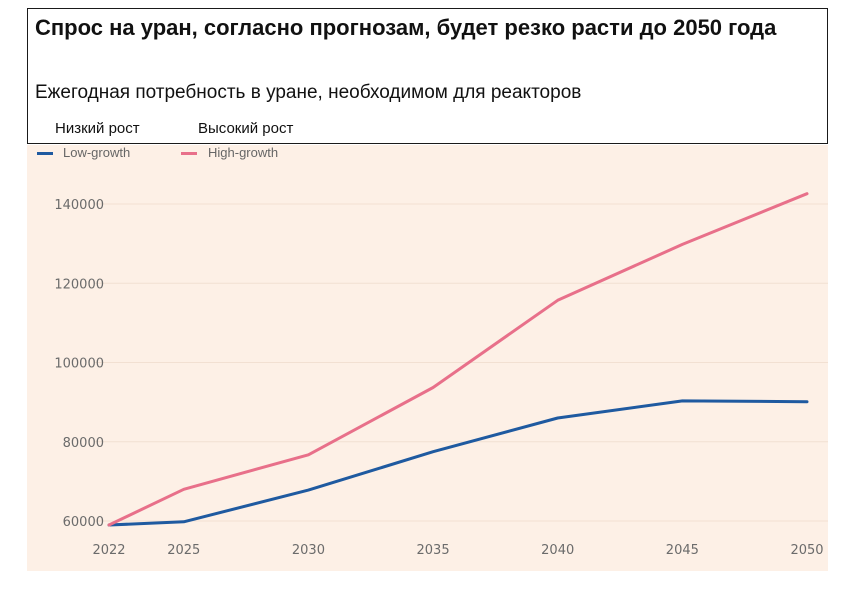  Describe the element at coordinates (45, 153) in the screenshot. I see `legend-swatch-low-growth` at that location.